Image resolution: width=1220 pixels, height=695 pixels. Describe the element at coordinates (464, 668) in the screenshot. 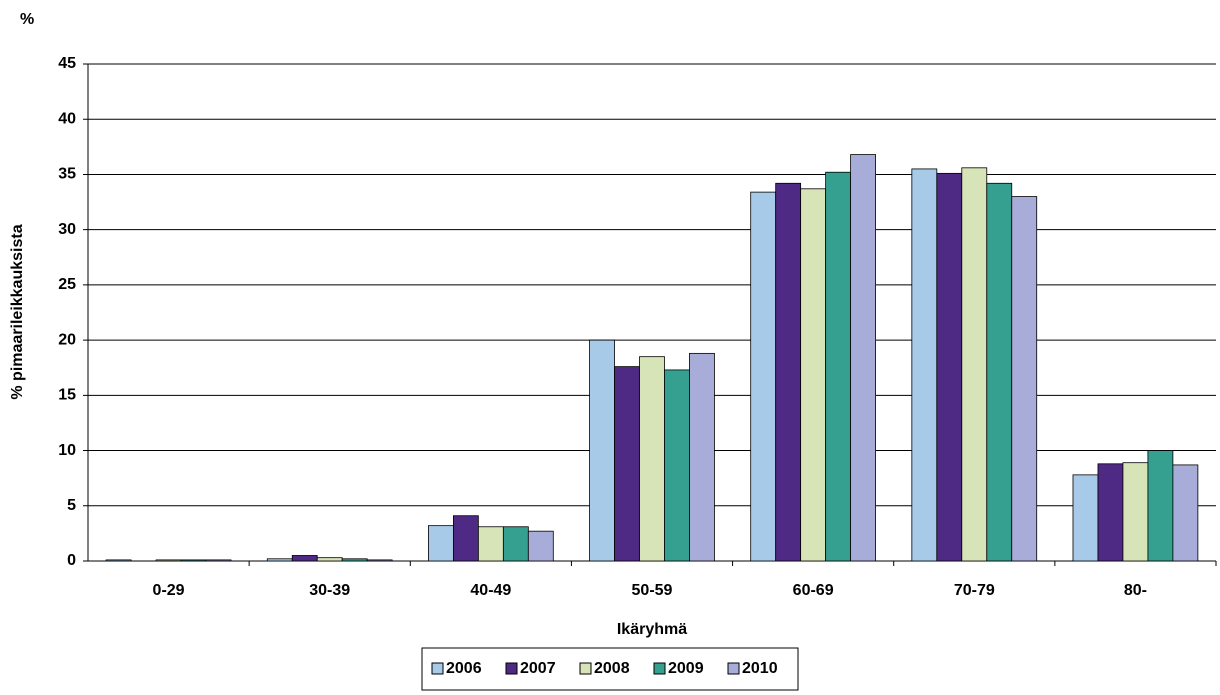

I see `legend-label: 2006` at that location.